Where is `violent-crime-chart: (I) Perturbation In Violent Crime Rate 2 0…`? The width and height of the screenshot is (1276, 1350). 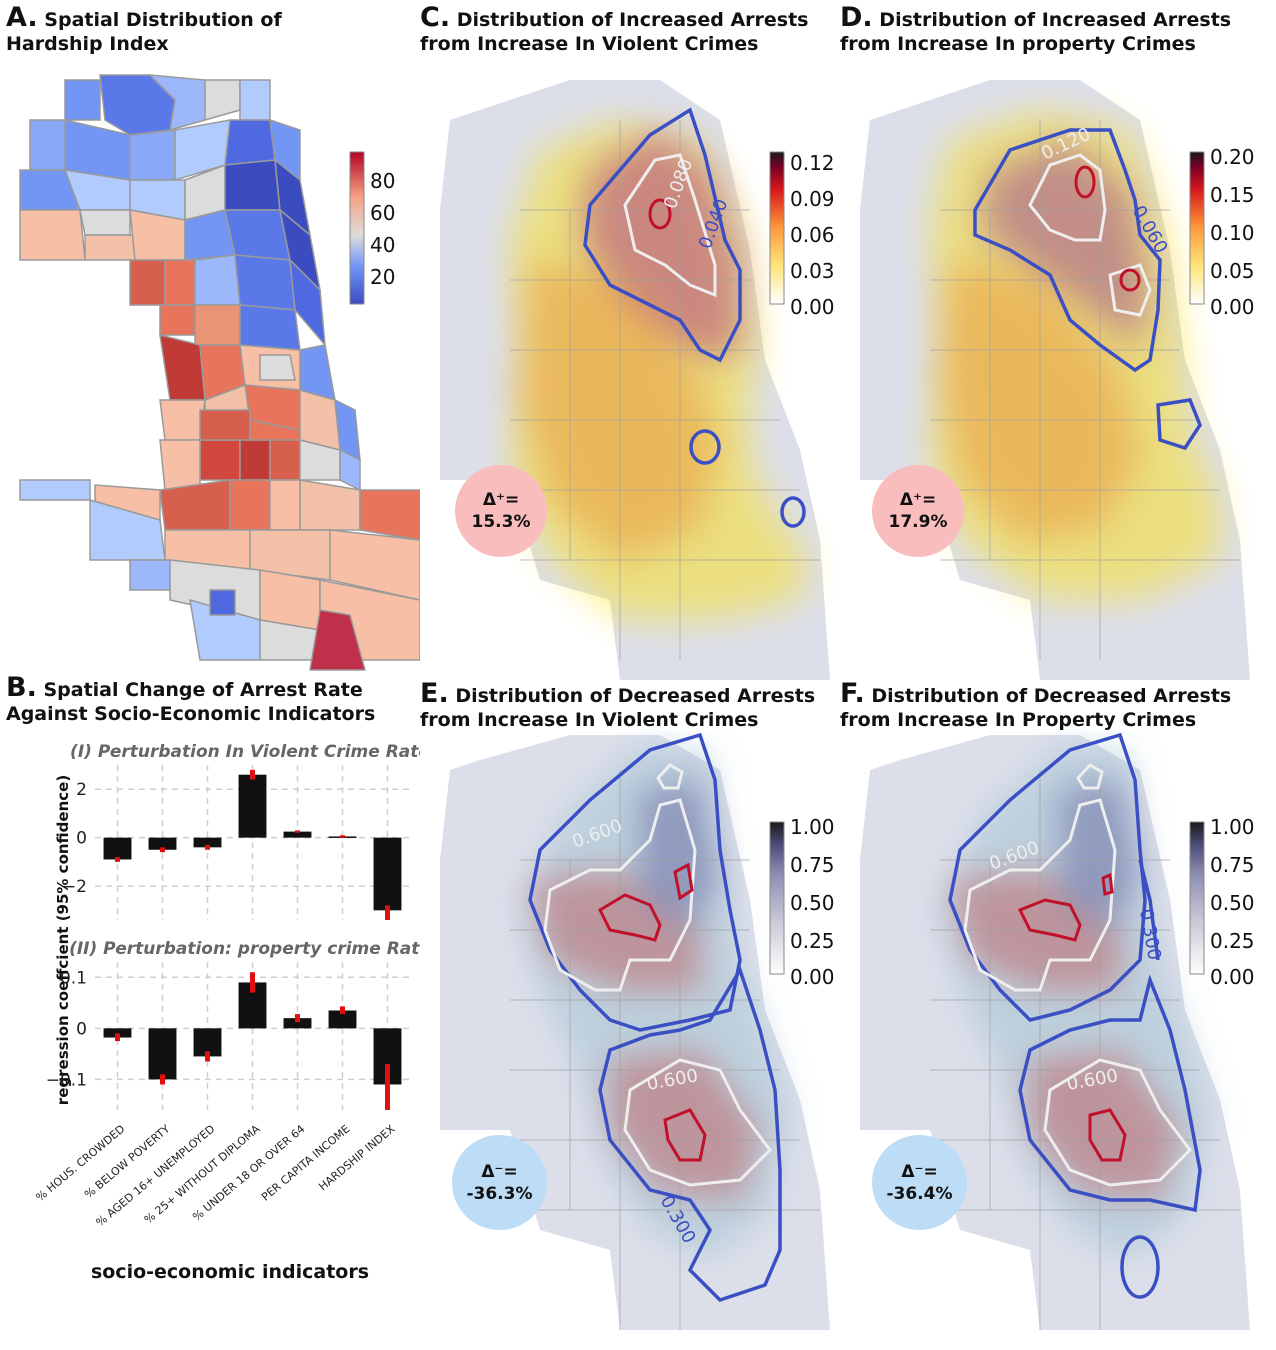
violent-crime-chart: (I) Perturbation In Violent Crime Rate 2 0… is located at coordinates (241, 831).